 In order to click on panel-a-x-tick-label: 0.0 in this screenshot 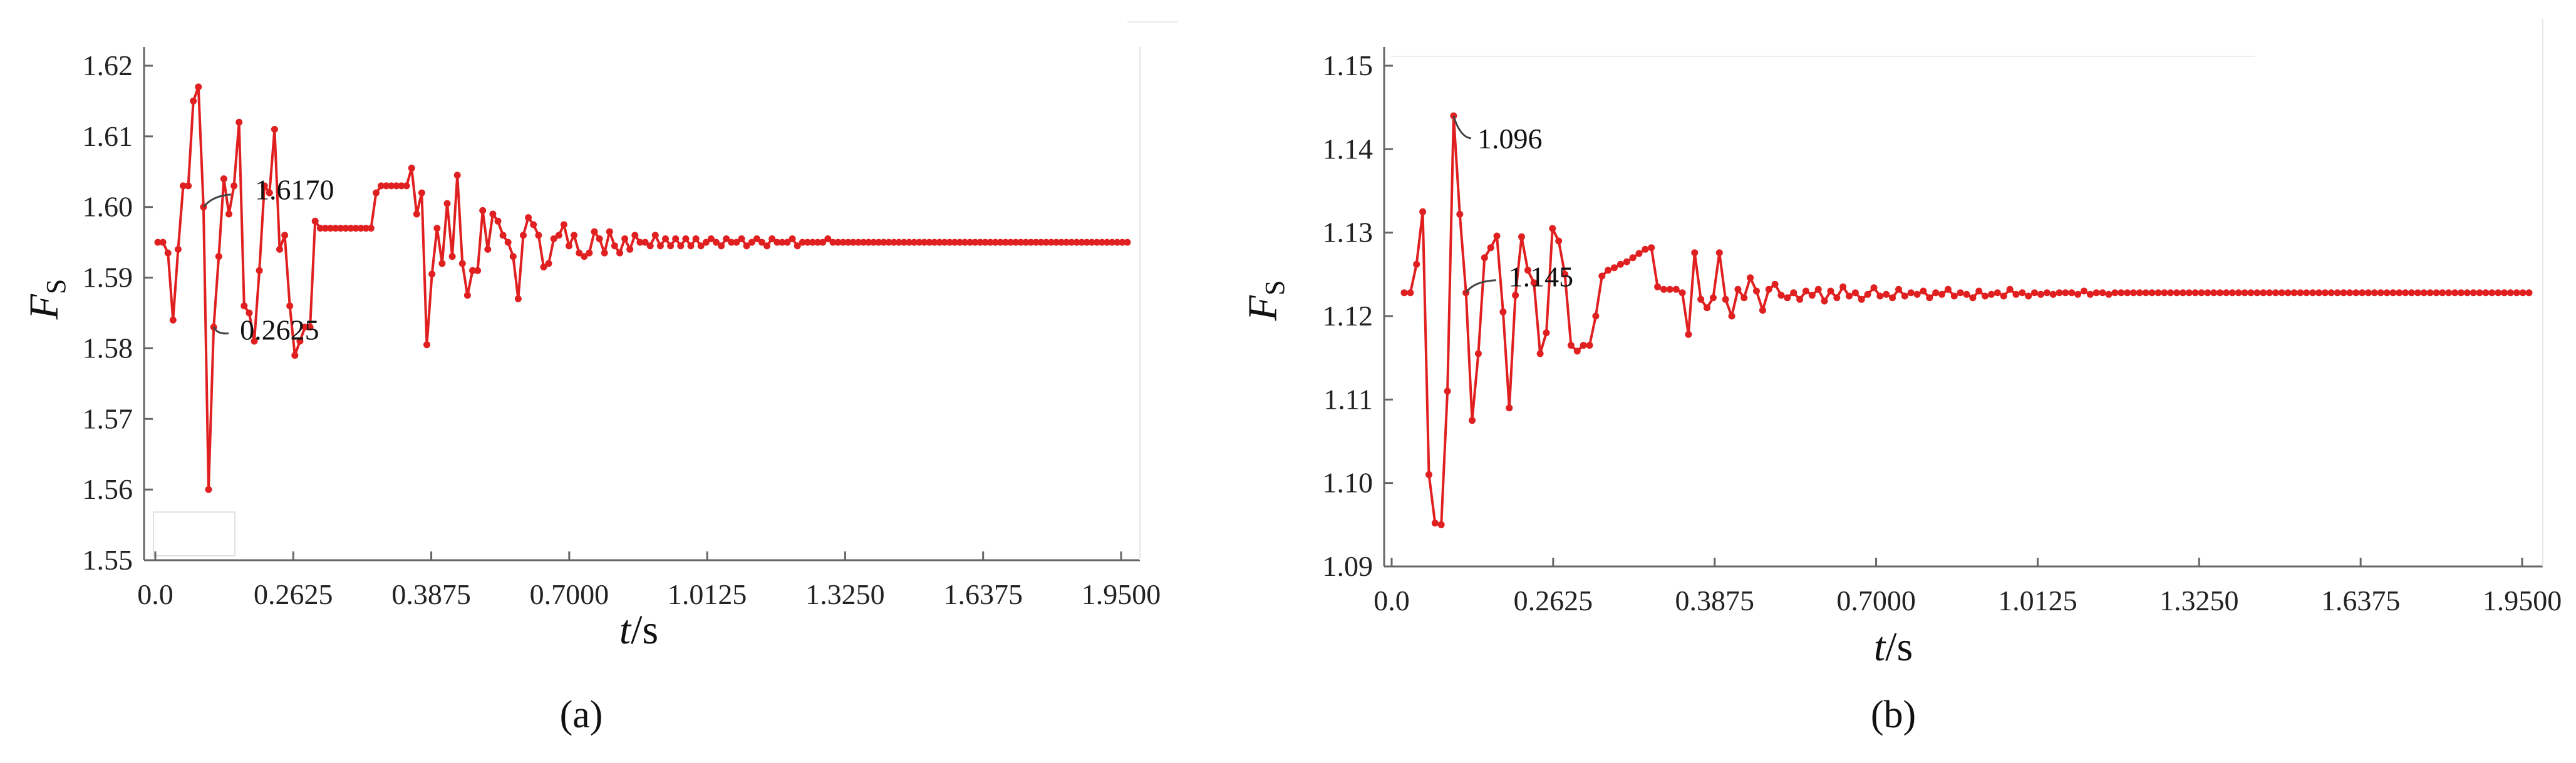, I will do `click(155, 594)`.